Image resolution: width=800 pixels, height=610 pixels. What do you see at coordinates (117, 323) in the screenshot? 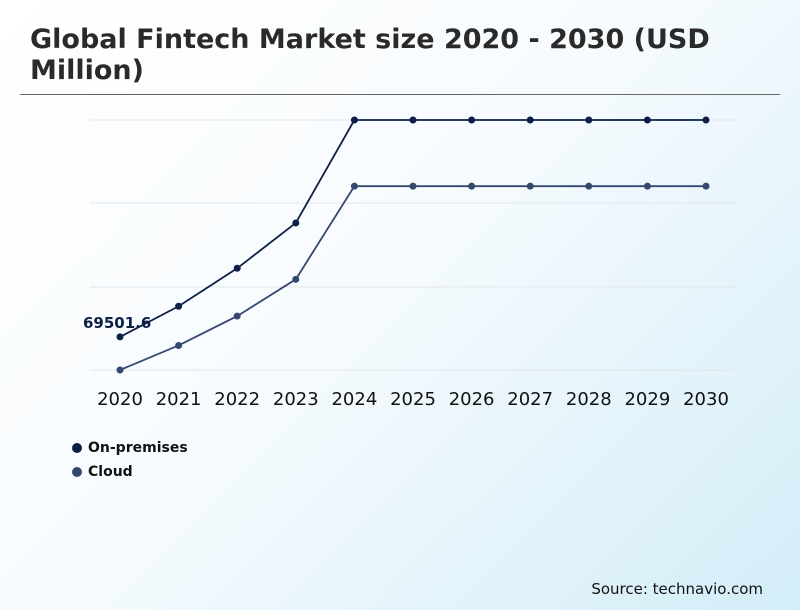
I see `data-label-0: 69501.6` at bounding box center [117, 323].